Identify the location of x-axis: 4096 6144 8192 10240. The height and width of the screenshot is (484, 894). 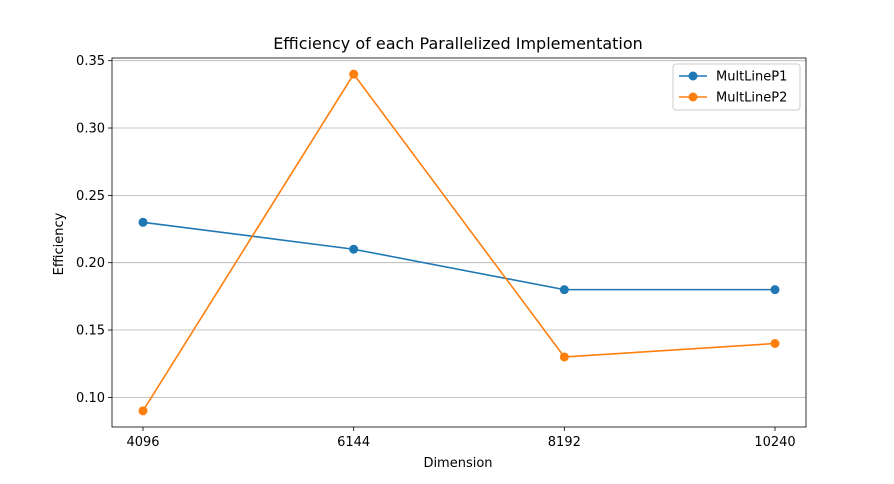
(461, 438).